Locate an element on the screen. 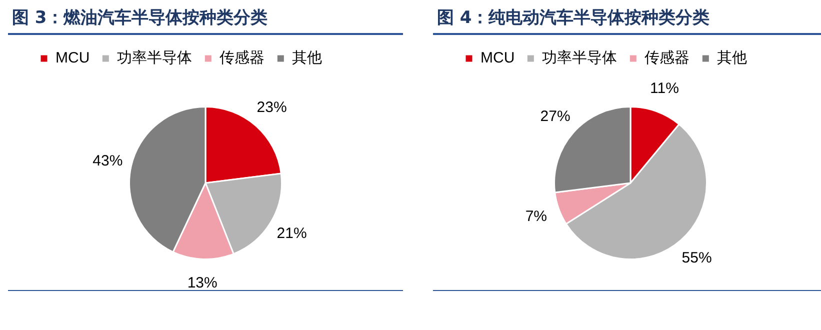 This screenshot has width=821, height=330. data-label: 21% is located at coordinates (291, 233).